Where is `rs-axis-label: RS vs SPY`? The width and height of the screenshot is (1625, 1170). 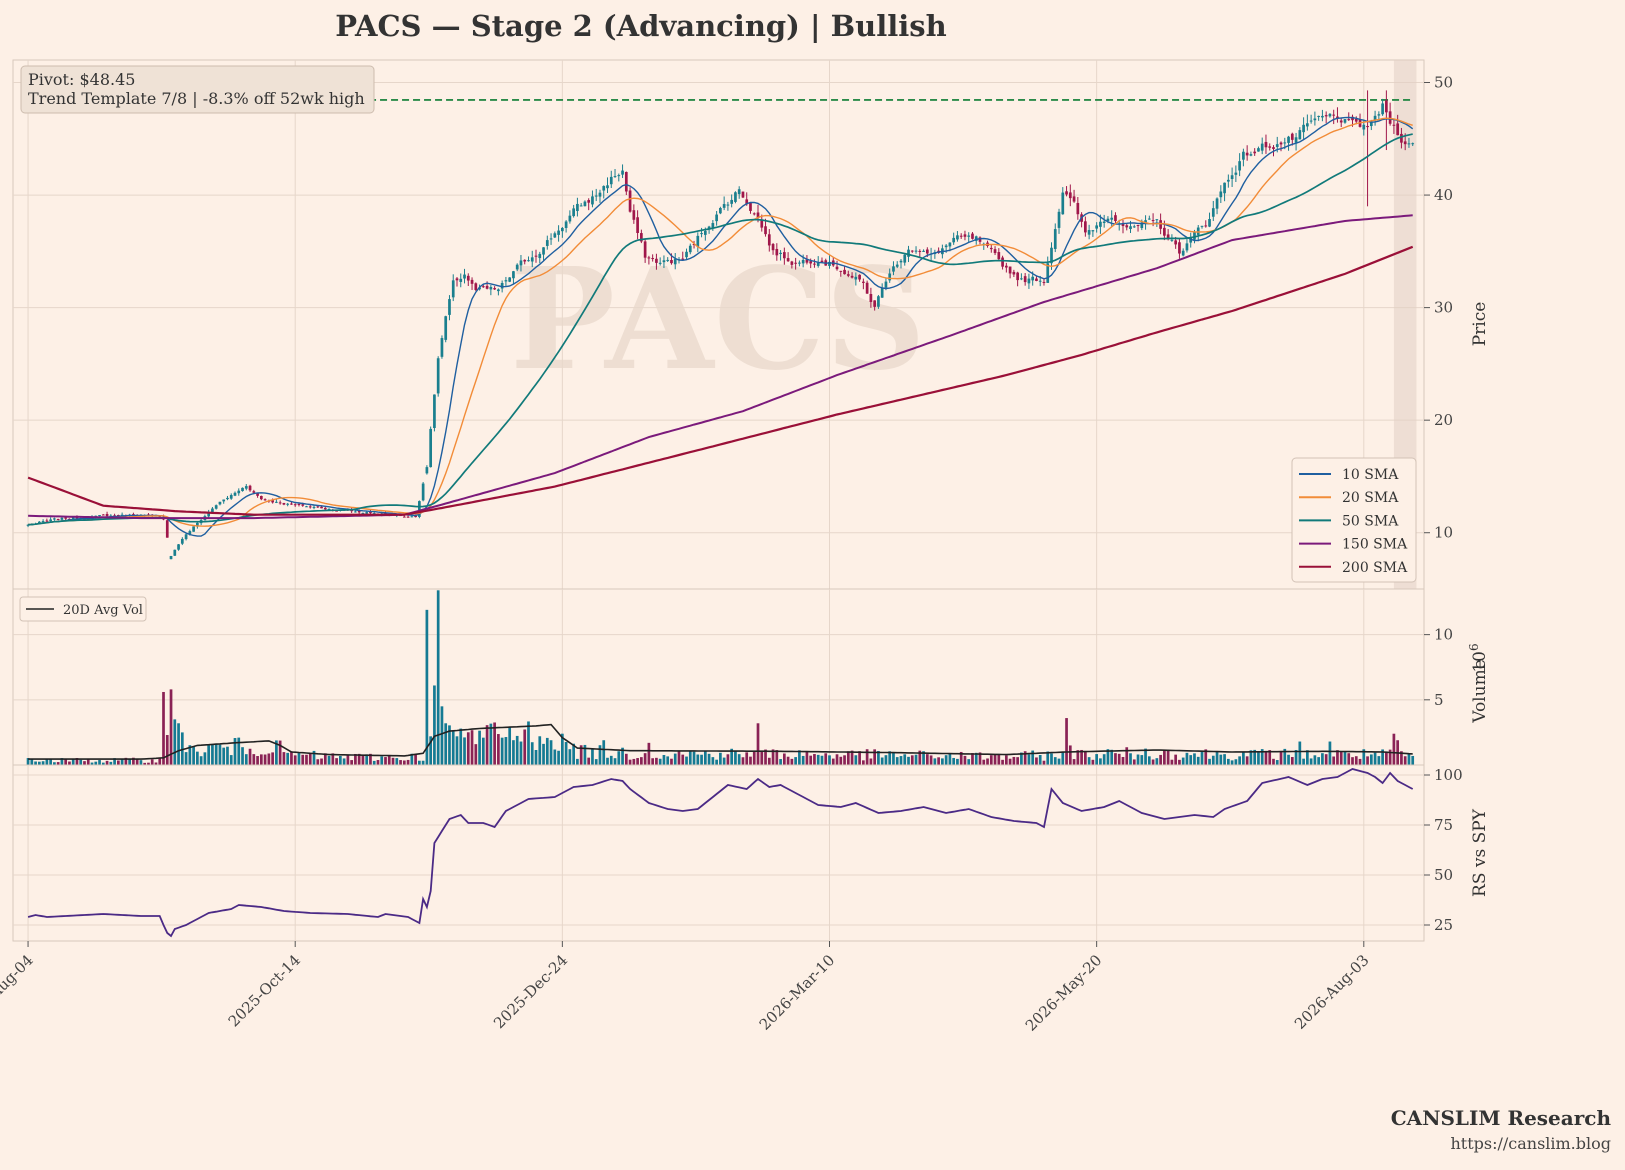 rs-axis-label: RS vs SPY is located at coordinates (1480, 852).